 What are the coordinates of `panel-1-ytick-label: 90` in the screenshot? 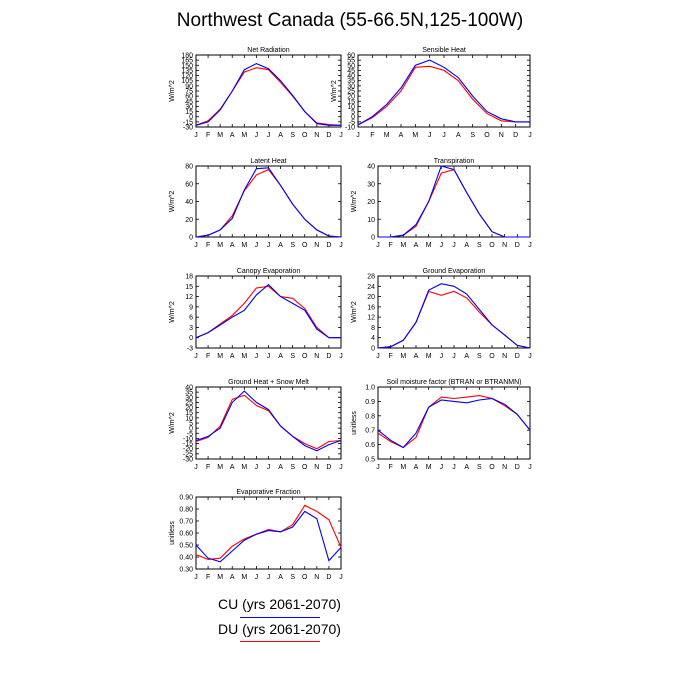 It's located at (189, 86).